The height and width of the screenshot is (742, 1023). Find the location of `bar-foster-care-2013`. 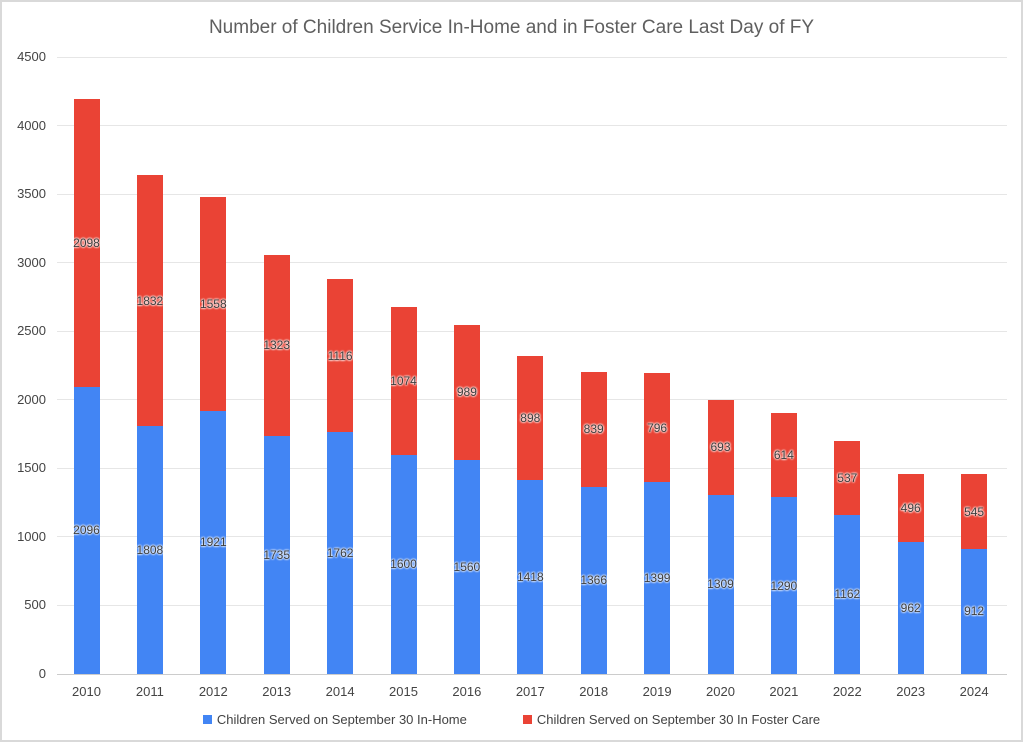

bar-foster-care-2013 is located at coordinates (276, 345).